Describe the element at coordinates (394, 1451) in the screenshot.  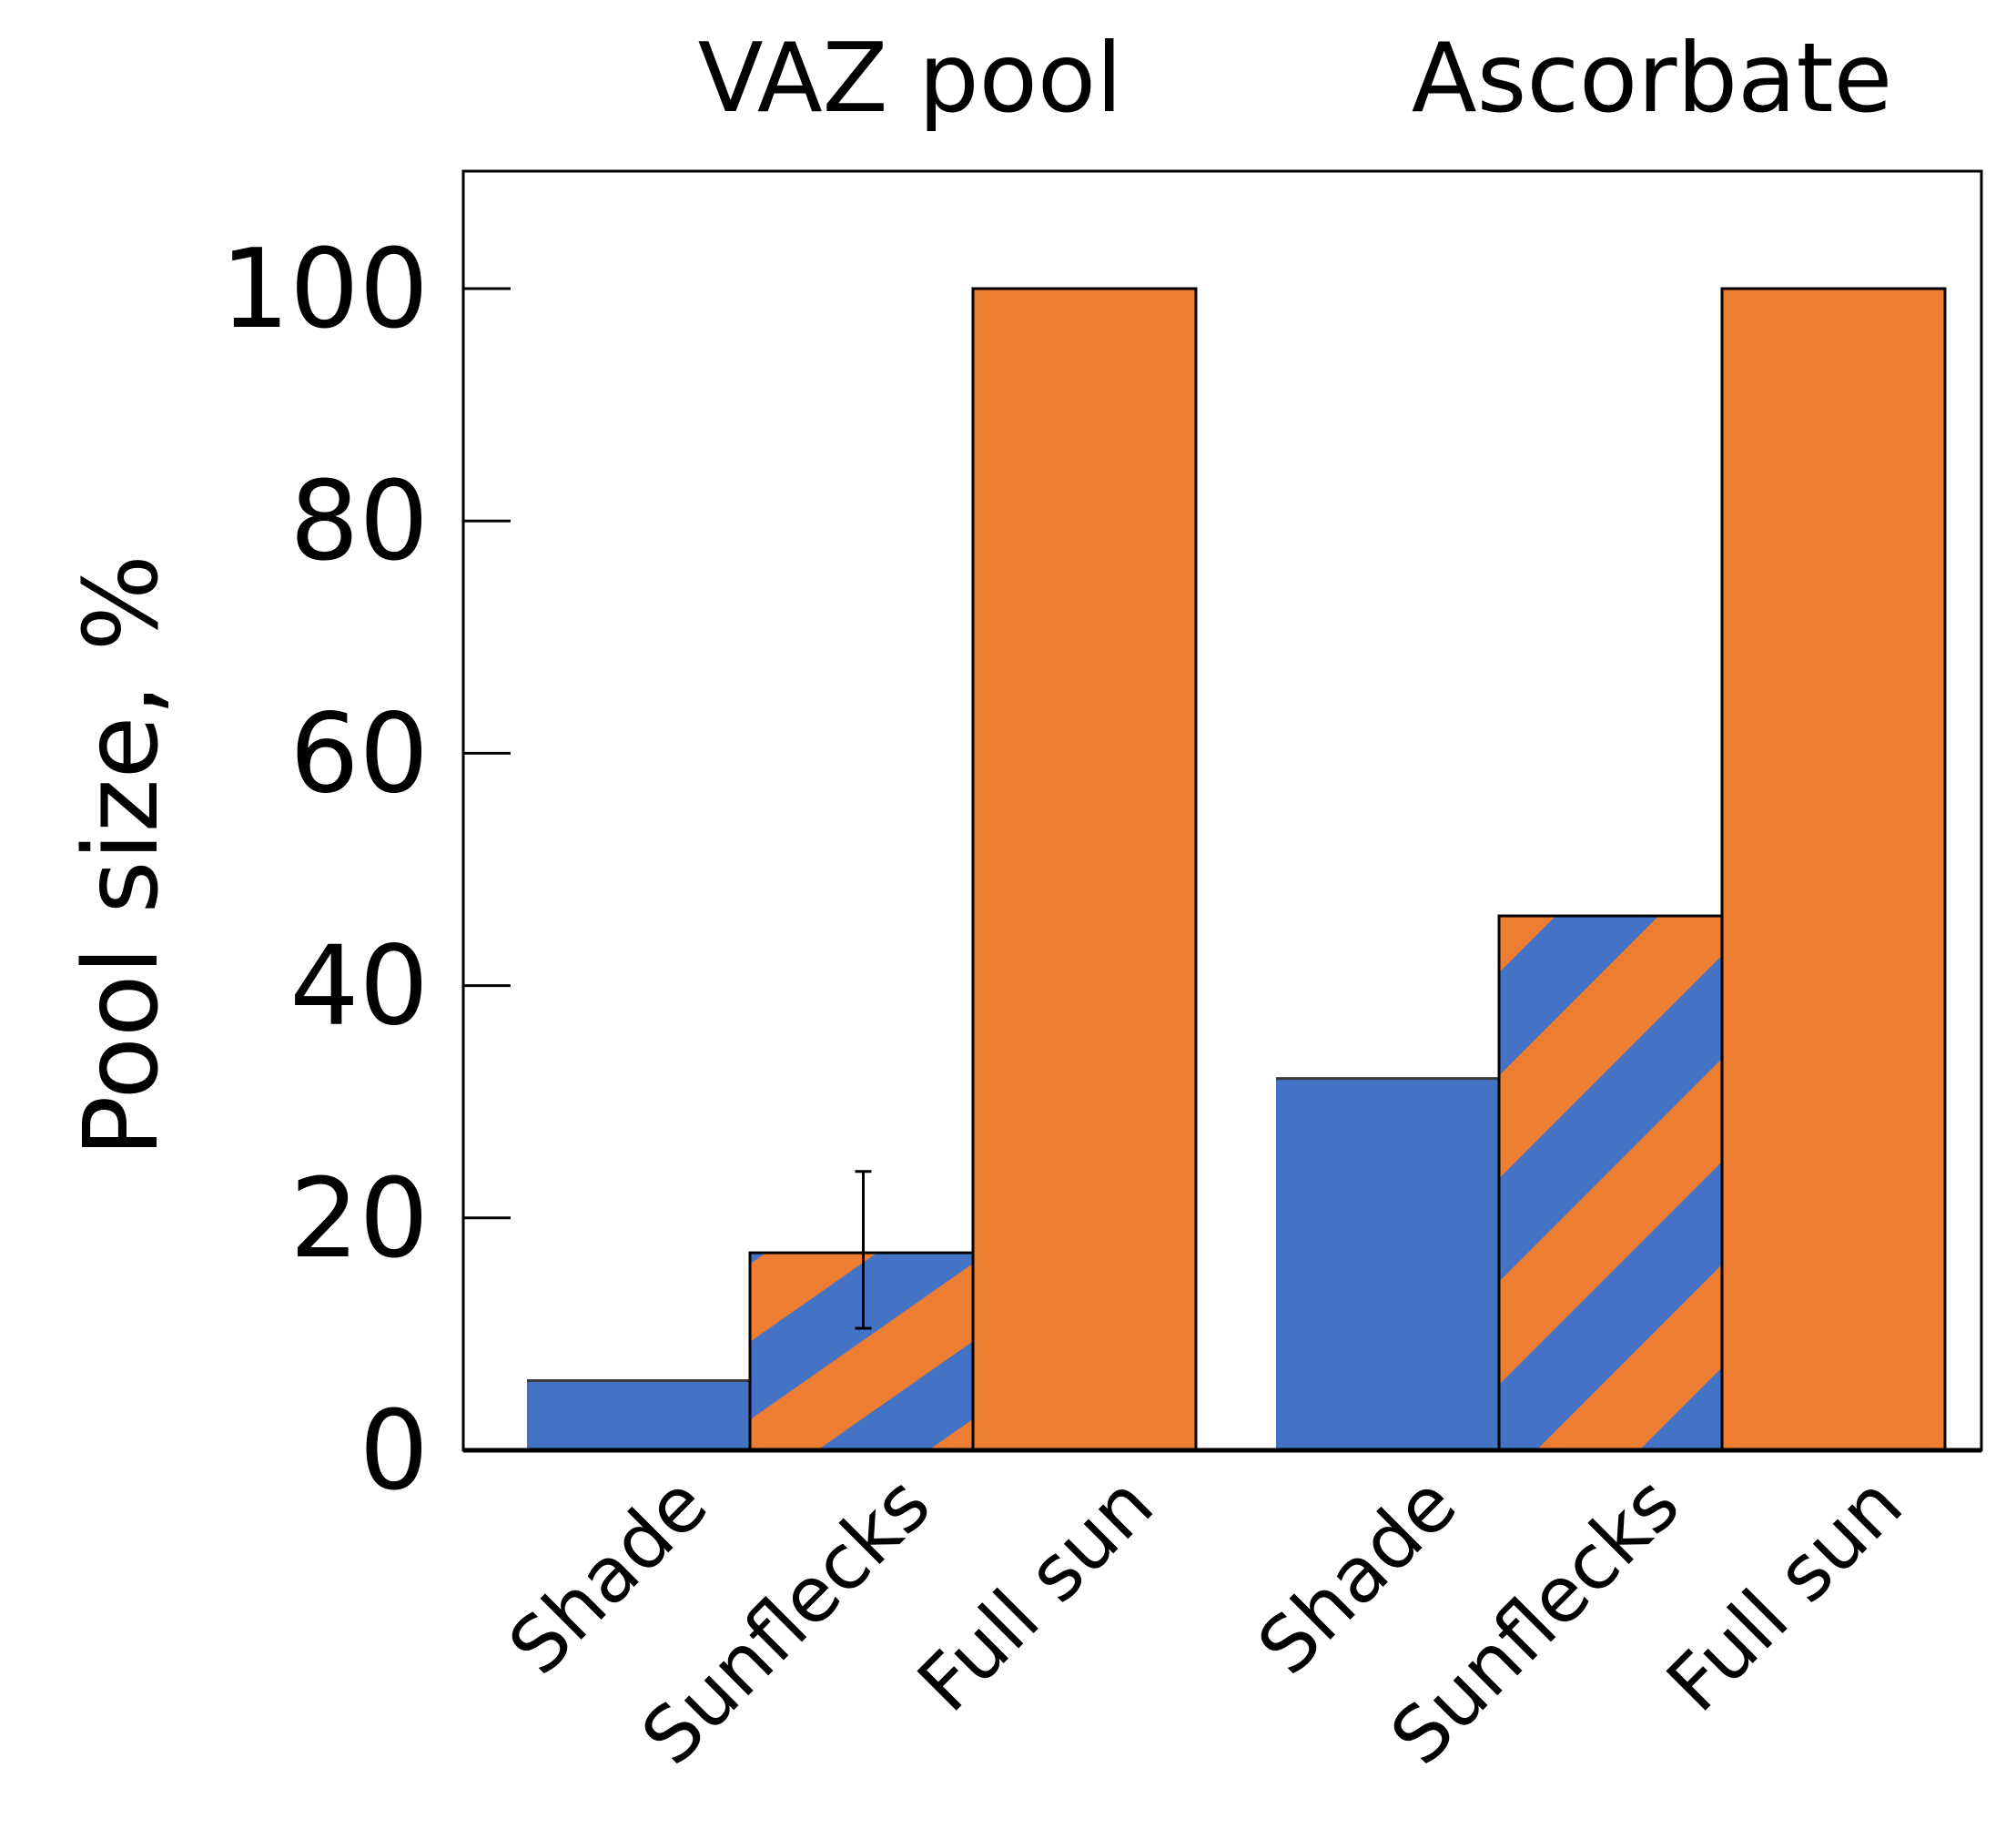
I see `y-tick-label-0: 0` at that location.